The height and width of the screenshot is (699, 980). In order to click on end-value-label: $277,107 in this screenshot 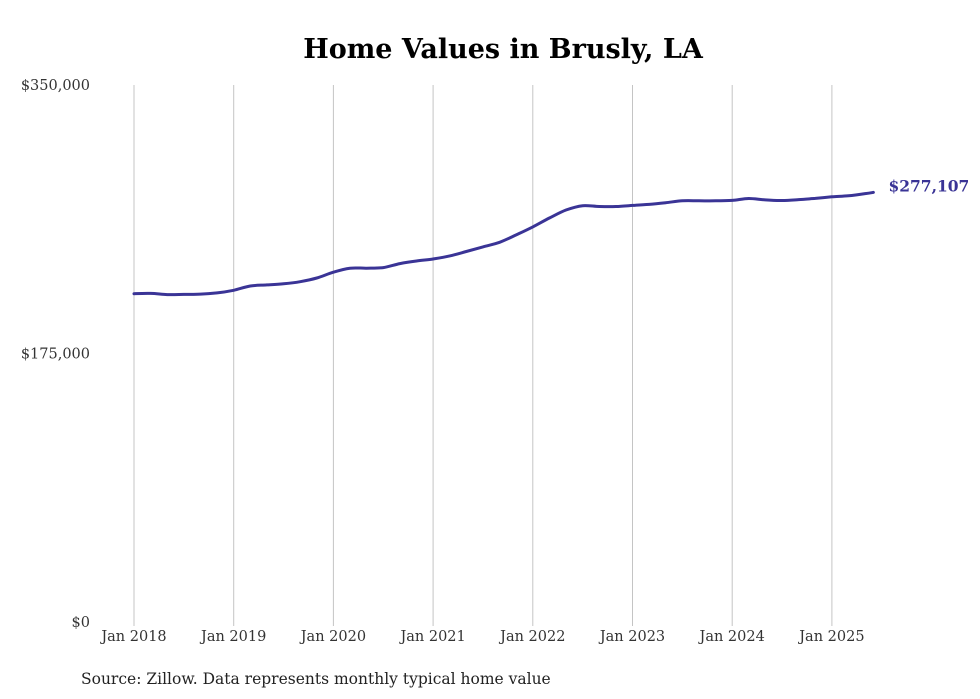, I will do `click(928, 185)`.